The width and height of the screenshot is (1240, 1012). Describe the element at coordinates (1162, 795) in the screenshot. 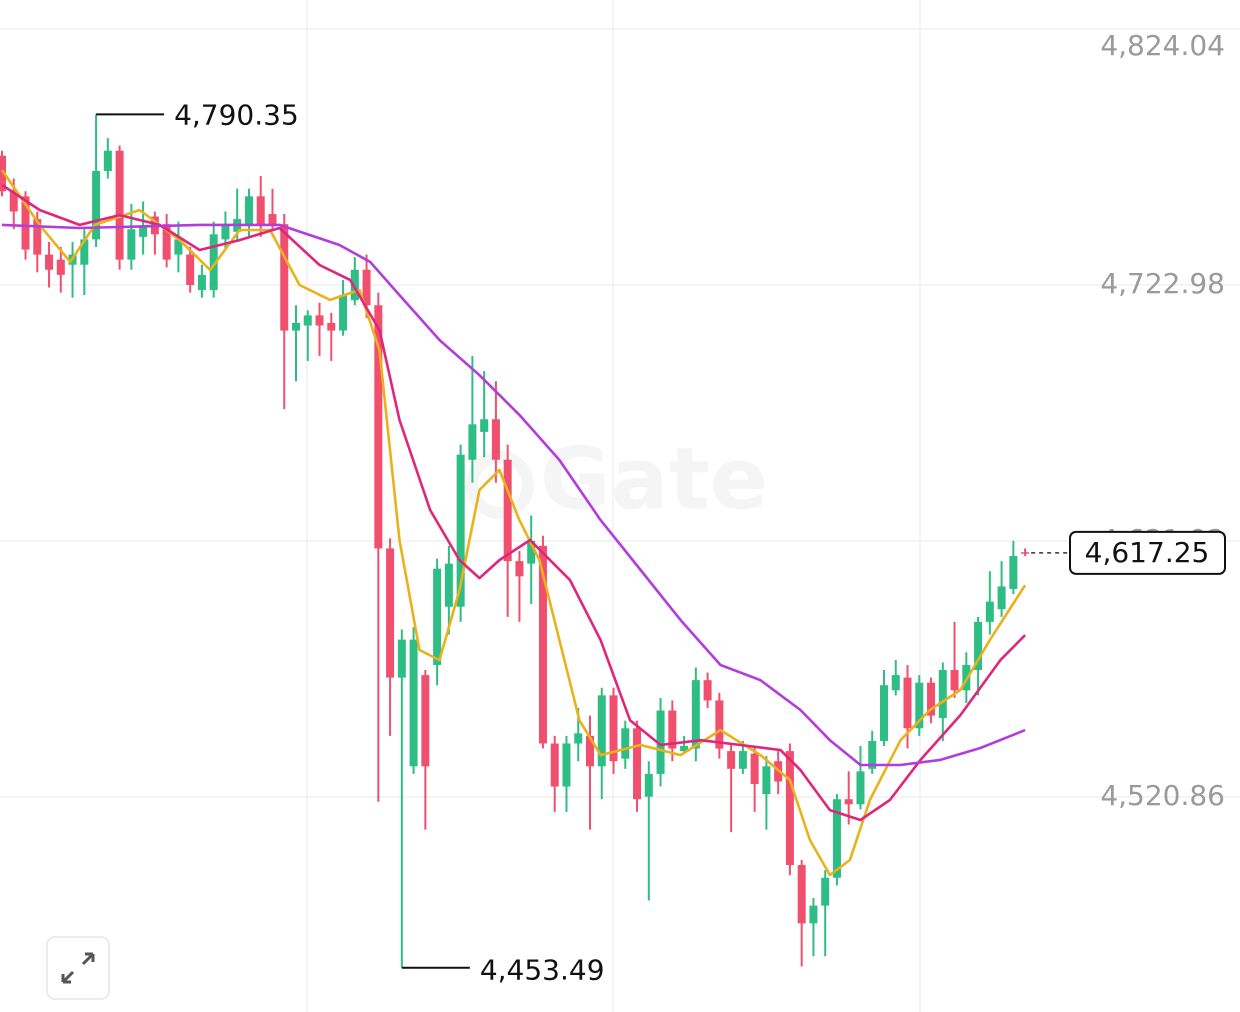

I see `y-tick-label: 4,520.86` at that location.